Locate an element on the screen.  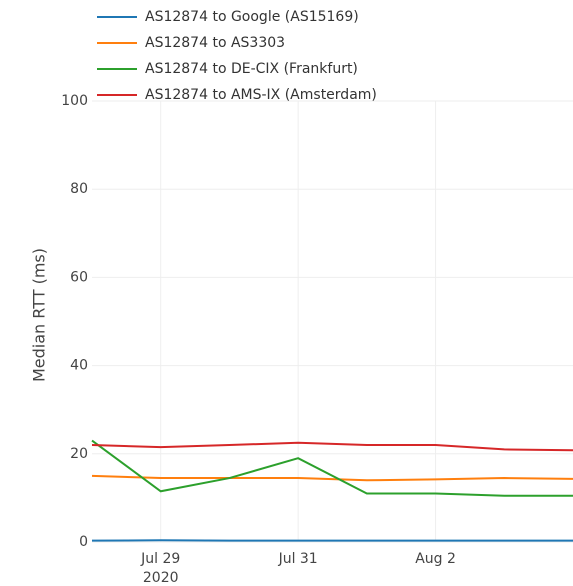
y-axis-title: Median RTT (ms) is located at coordinates (39, 315).